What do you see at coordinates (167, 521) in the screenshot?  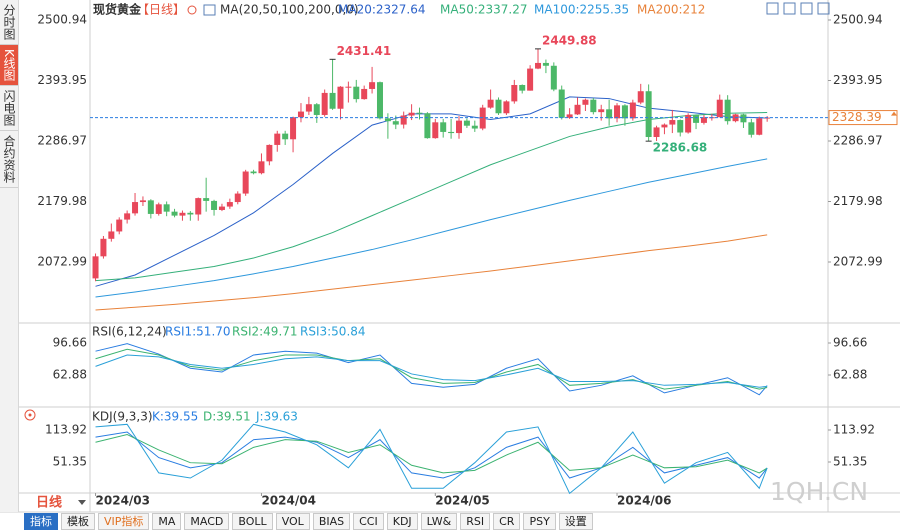 I see `toolbar-button: MA` at bounding box center [167, 521].